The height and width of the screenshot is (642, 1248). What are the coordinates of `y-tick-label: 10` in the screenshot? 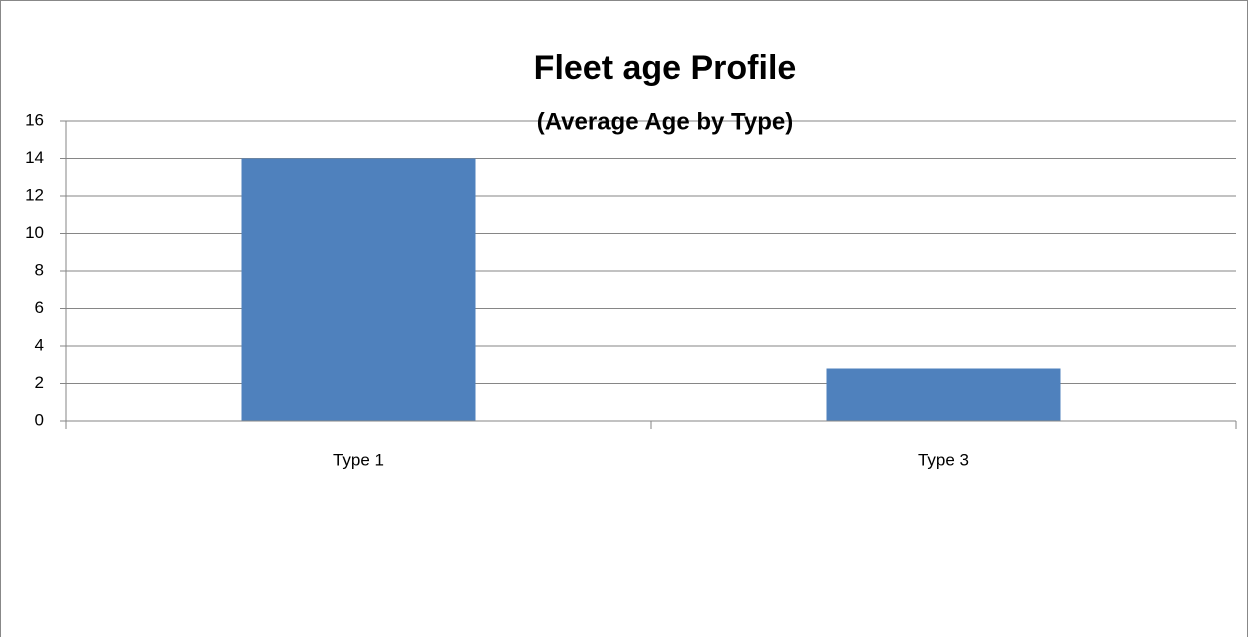 It's located at (34, 232).